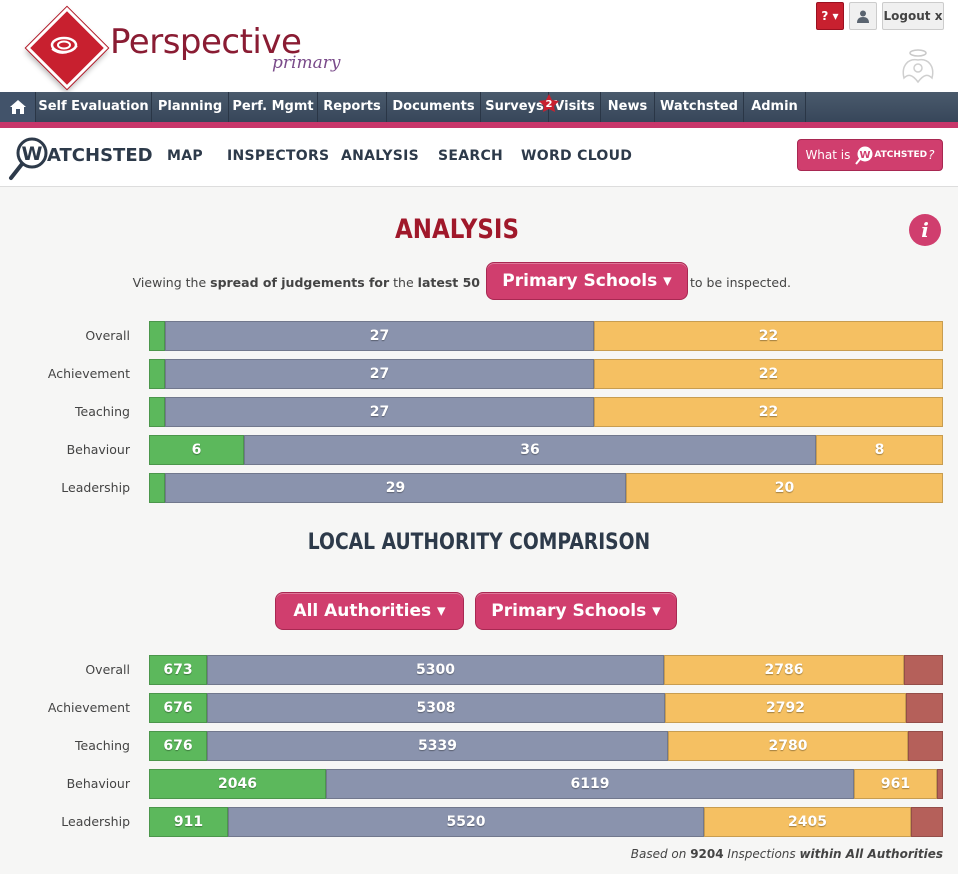  What do you see at coordinates (707, 854) in the screenshot?
I see `footnote-count: 9204` at bounding box center [707, 854].